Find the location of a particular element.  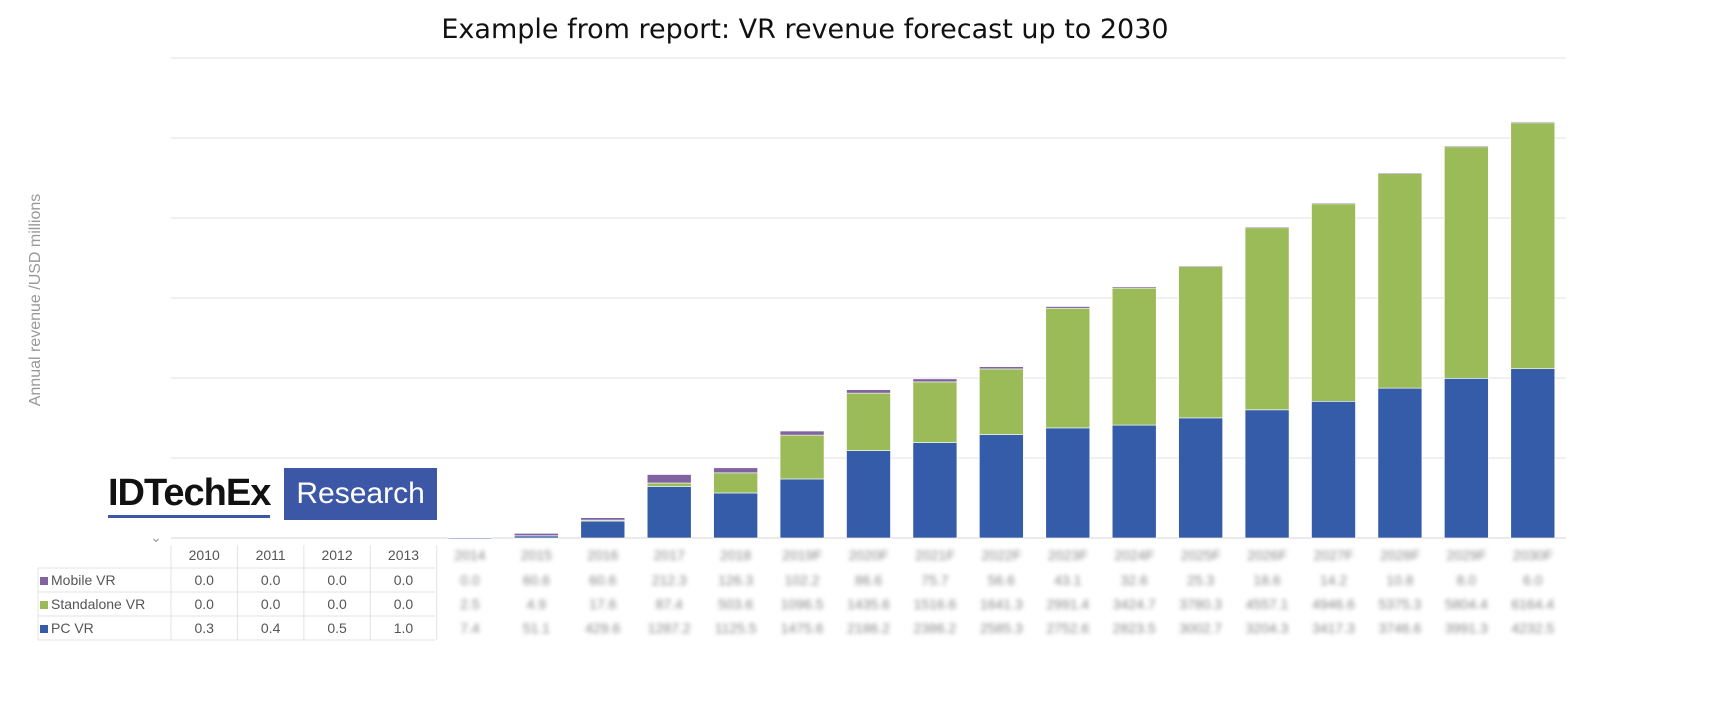

bar-pc-vr-2015 is located at coordinates (536, 537).